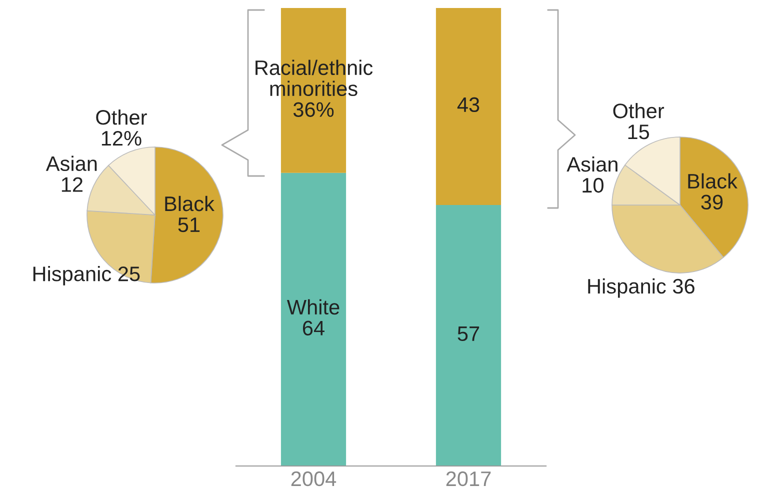  What do you see at coordinates (468, 478) in the screenshot?
I see `x-tick-label: 2017` at bounding box center [468, 478].